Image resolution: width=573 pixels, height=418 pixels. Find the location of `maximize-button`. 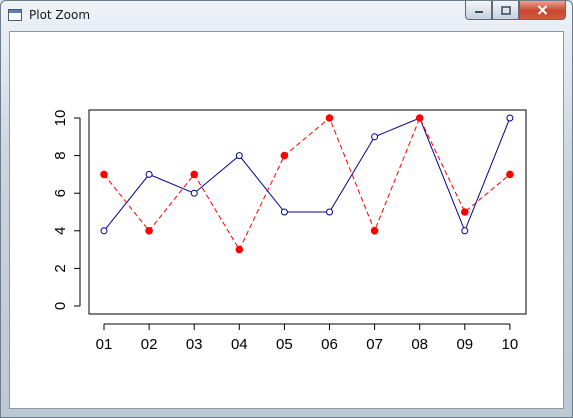

maximize-button is located at coordinates (505, 10).